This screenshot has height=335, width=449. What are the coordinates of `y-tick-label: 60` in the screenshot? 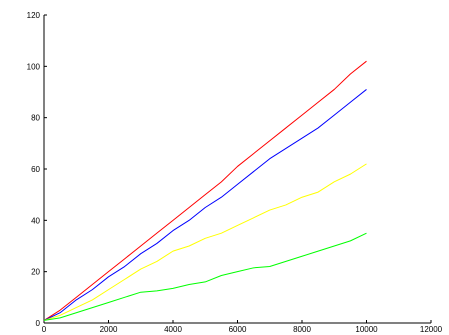 It's located at (35, 169).